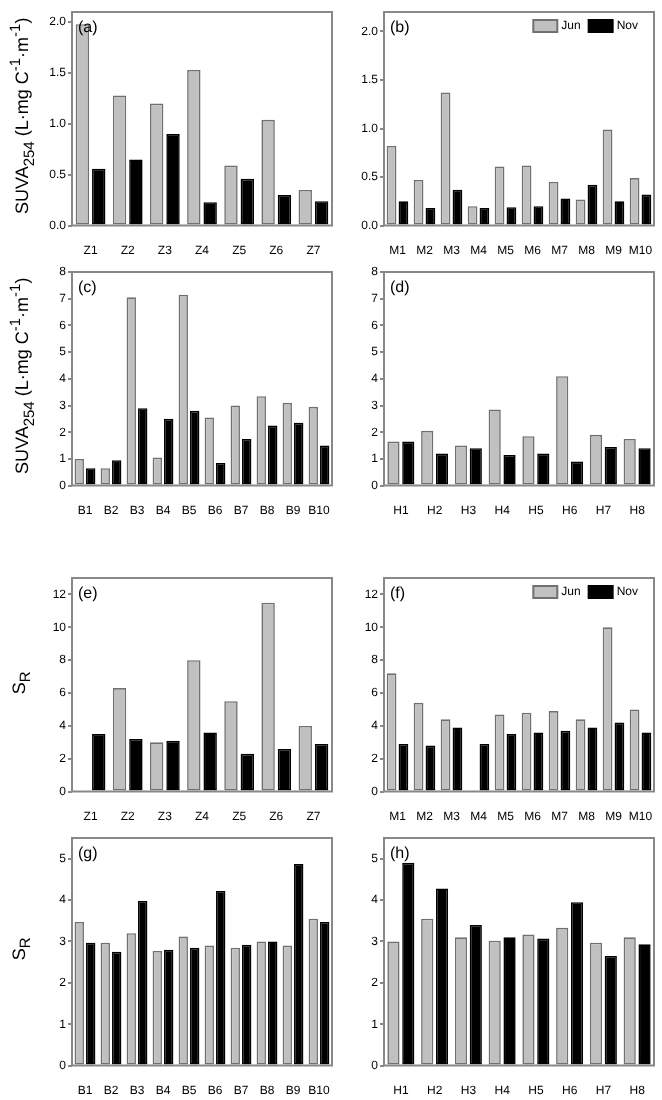 The width and height of the screenshot is (662, 1100). Describe the element at coordinates (88, 853) in the screenshot. I see `chart-title: (g)` at that location.